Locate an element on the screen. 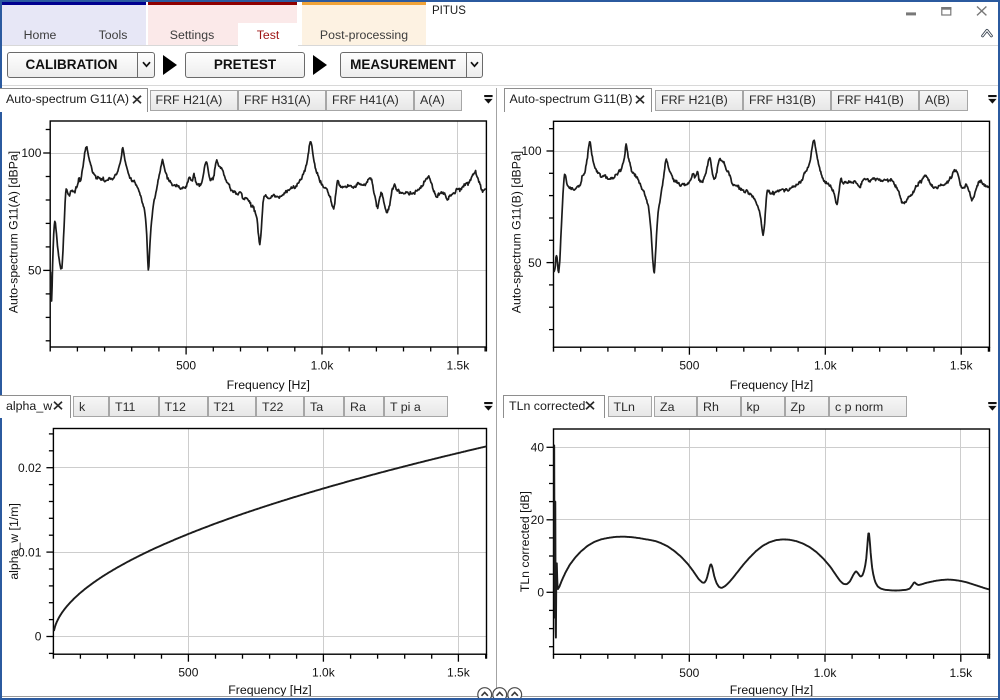  svg-text: Auto-spectrum G11(A) [dBPa] is located at coordinates (13, 232).